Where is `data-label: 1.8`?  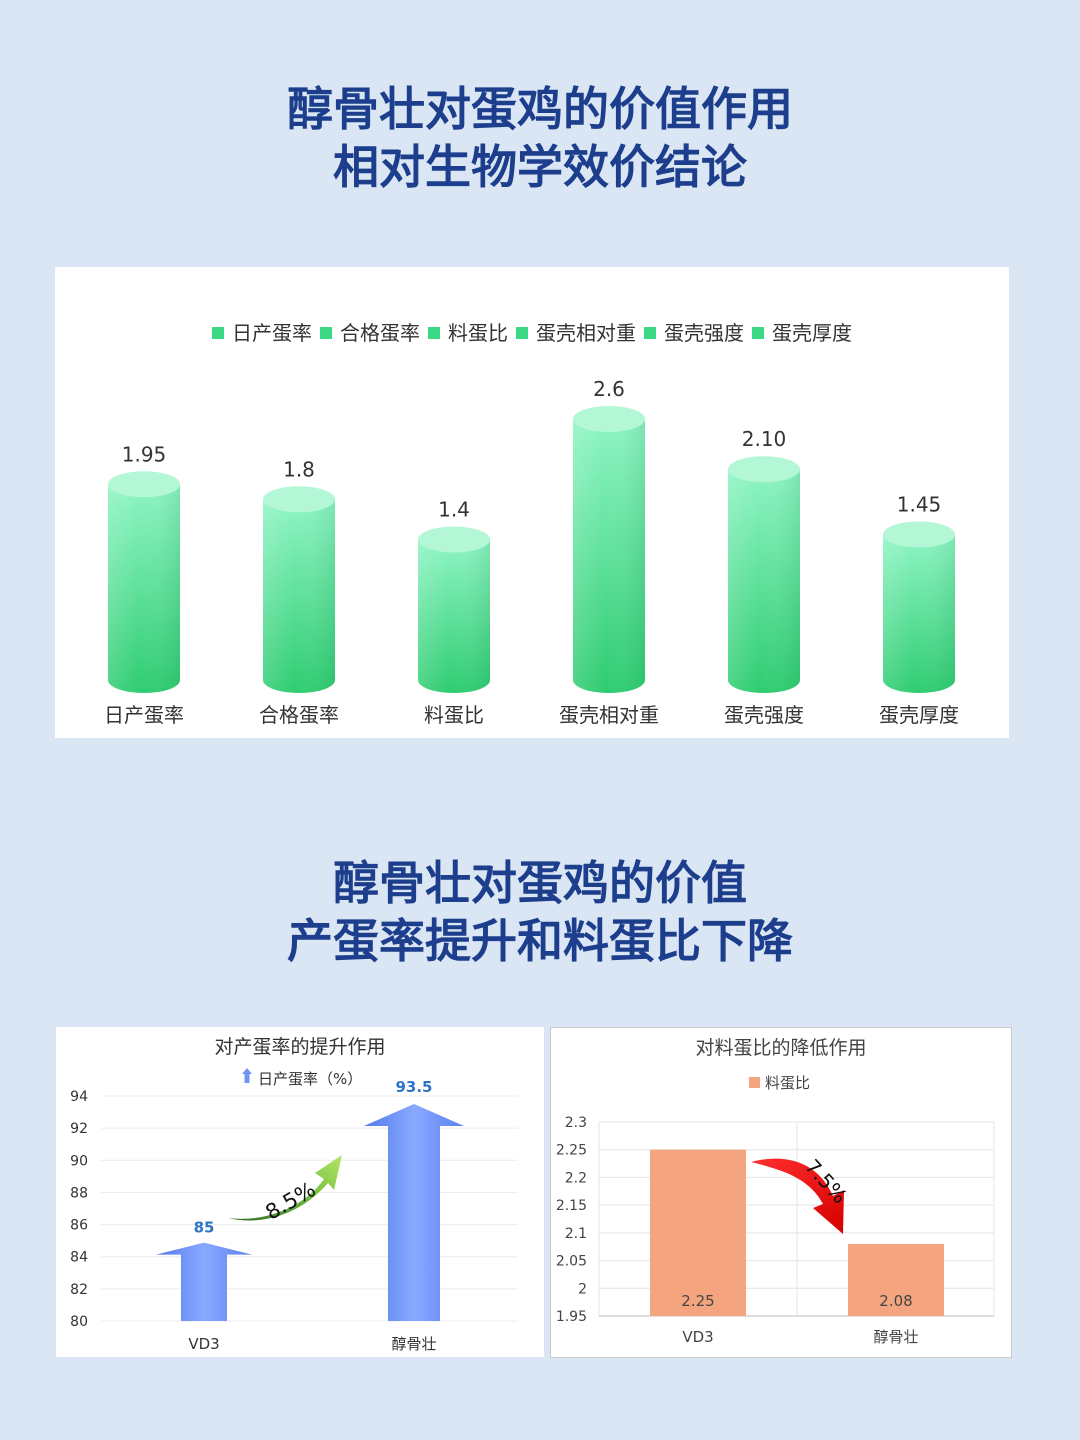 data-label: 1.8 is located at coordinates (299, 469).